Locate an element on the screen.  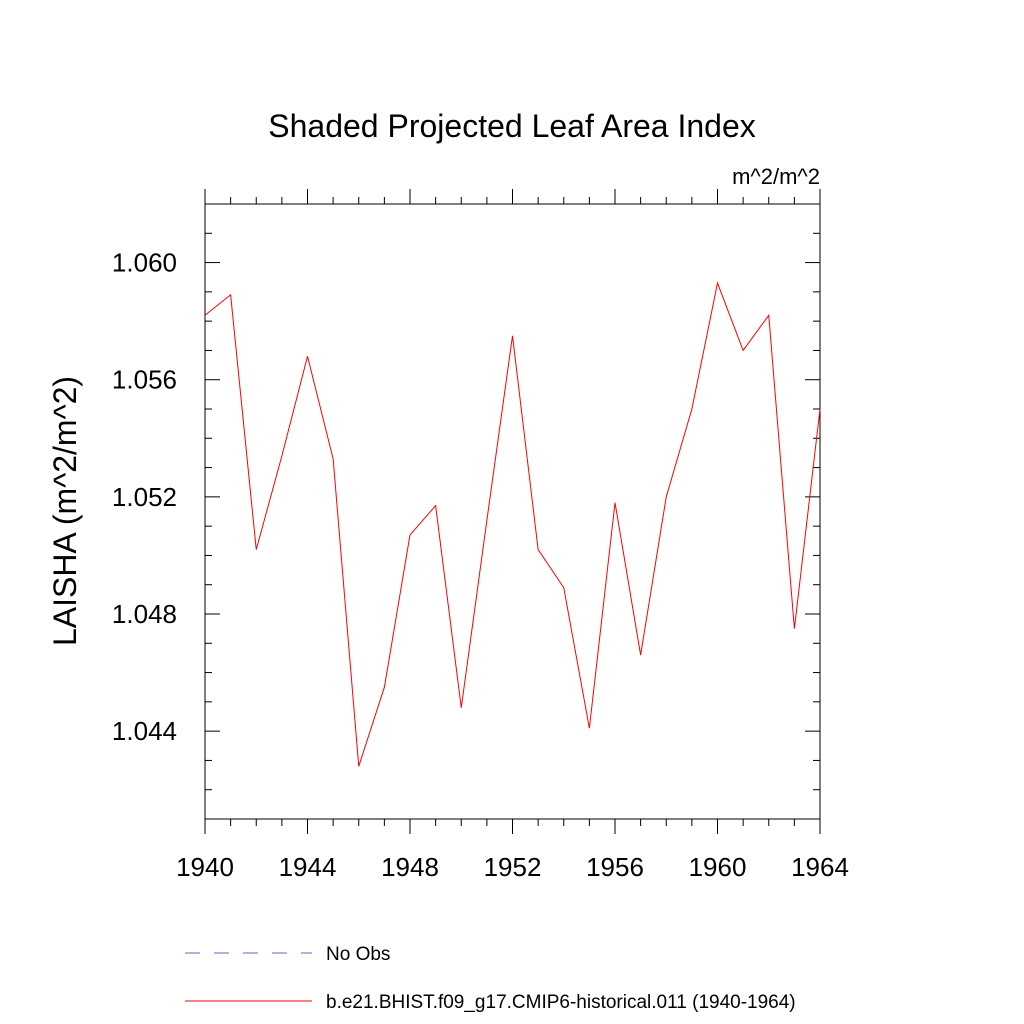
y-tick-label: 1.052 is located at coordinates (144, 497).